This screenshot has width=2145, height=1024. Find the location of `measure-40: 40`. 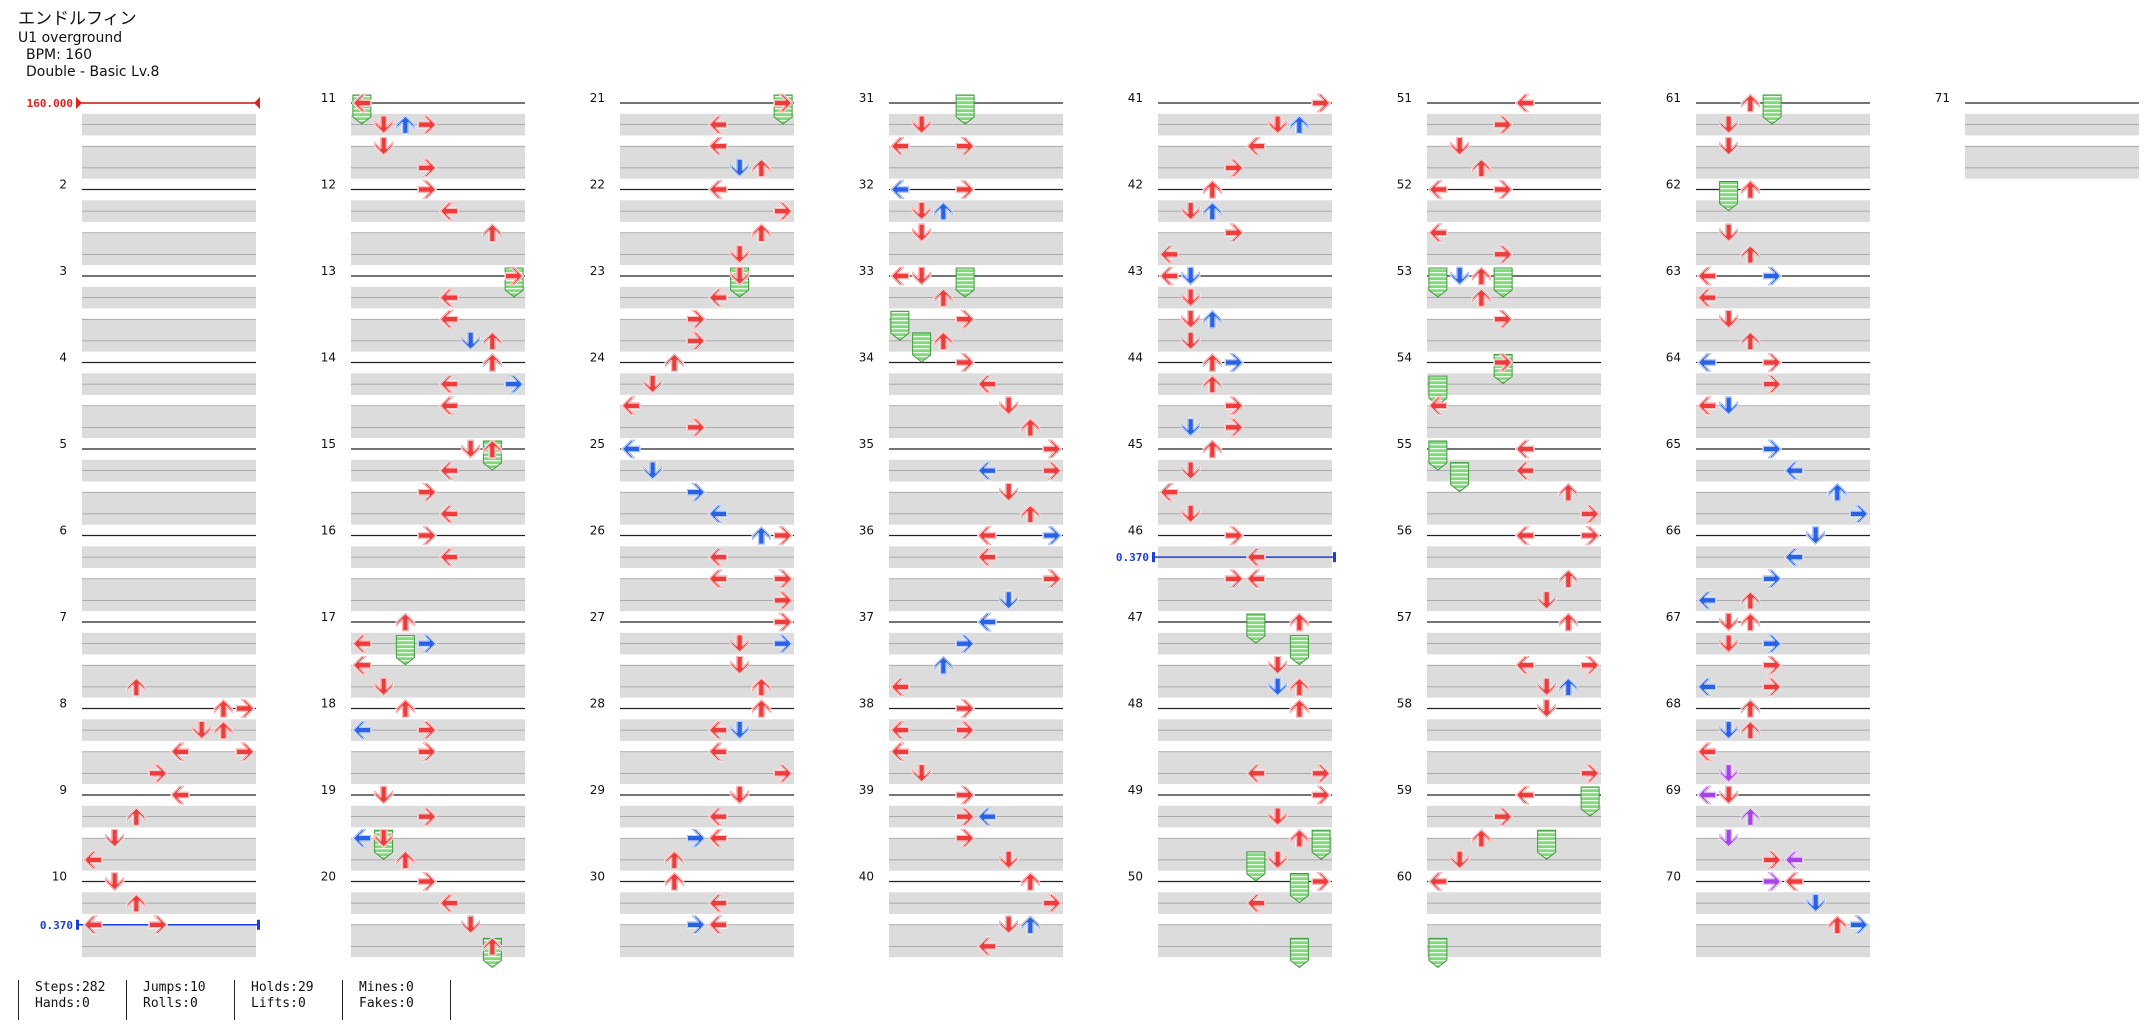

measure-40: 40 is located at coordinates (961, 914).